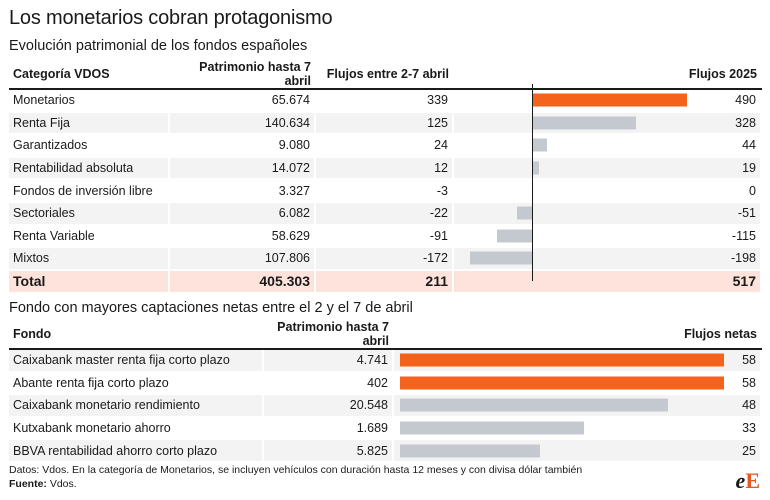 The height and width of the screenshot is (500, 770). I want to click on logo-part2: E, so click(752, 480).